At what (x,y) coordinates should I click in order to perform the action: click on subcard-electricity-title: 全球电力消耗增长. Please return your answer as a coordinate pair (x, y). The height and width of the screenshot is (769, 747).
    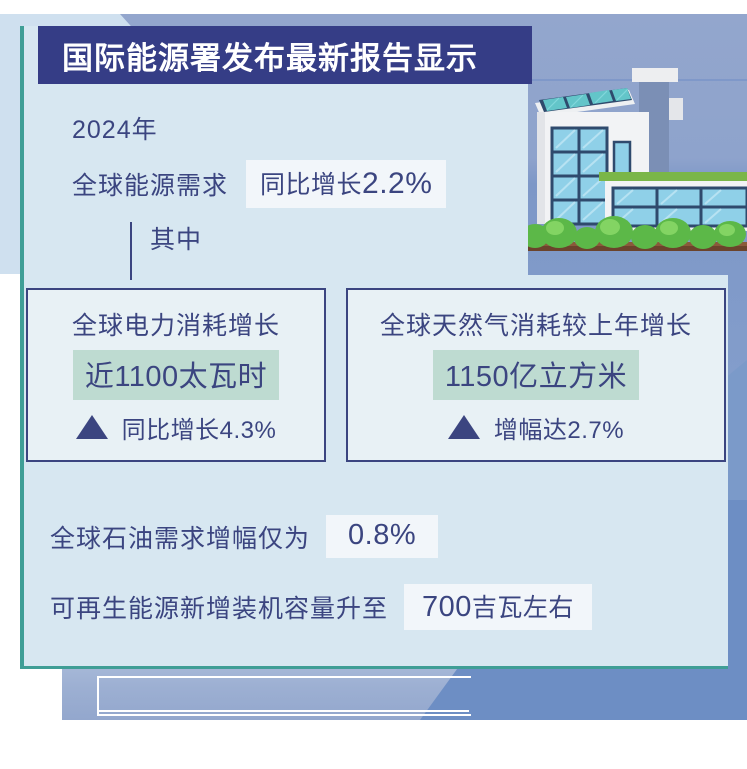
    Looking at the image, I should click on (175, 325).